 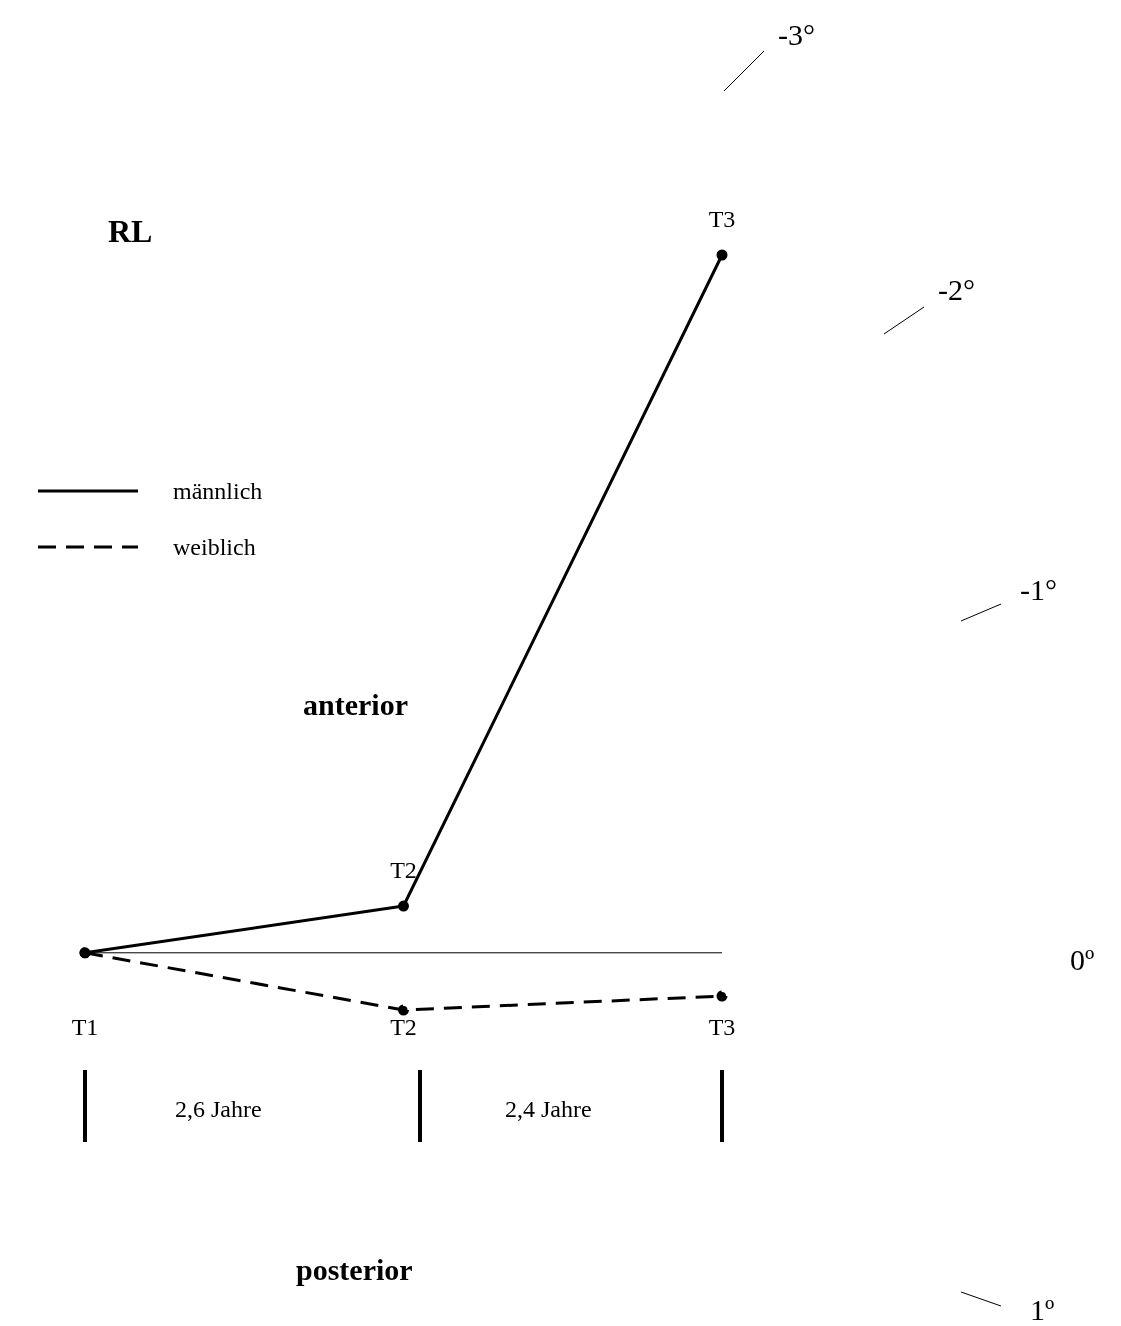 What do you see at coordinates (722, 1027) in the screenshot?
I see `x-tick-label: T3` at bounding box center [722, 1027].